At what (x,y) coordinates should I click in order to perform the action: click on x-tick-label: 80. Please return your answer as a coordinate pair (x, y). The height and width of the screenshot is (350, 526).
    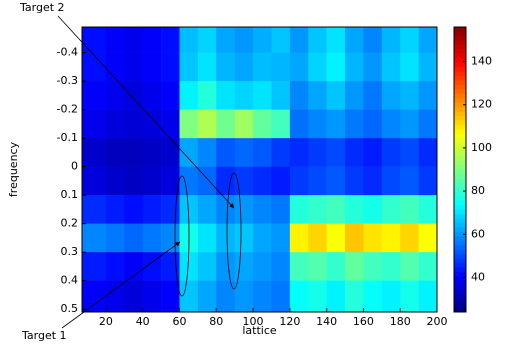
    Looking at the image, I should click on (216, 321).